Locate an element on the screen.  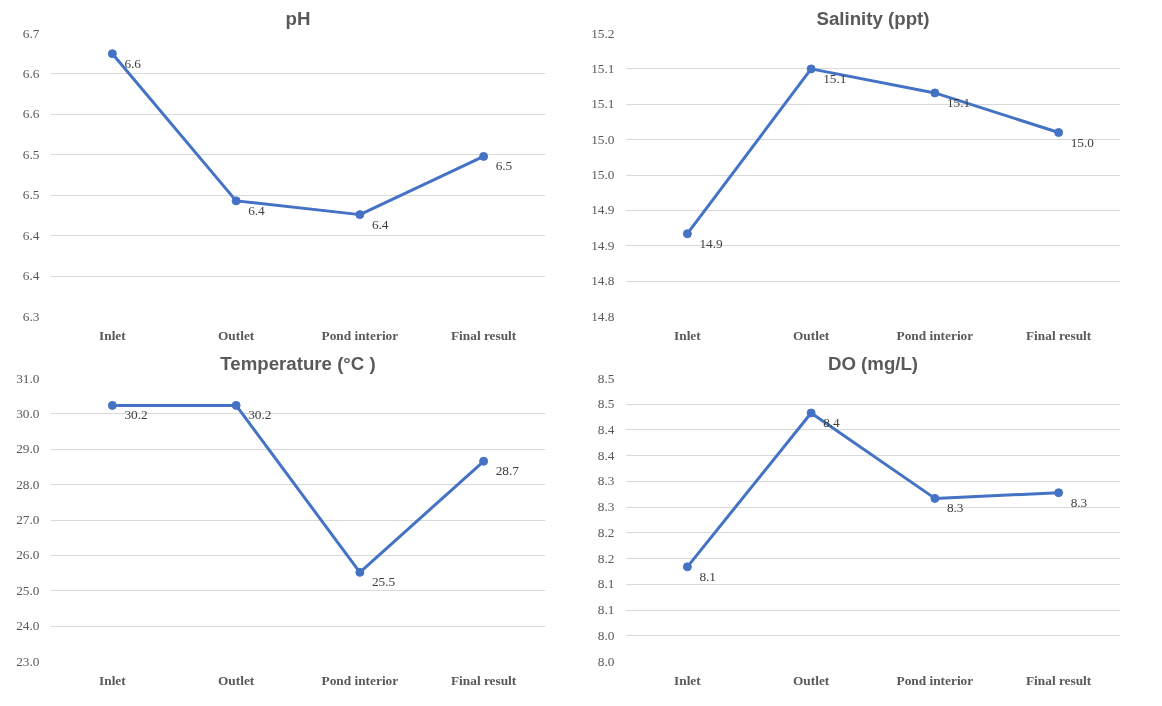
data-label: 6.5 is located at coordinates (504, 166).